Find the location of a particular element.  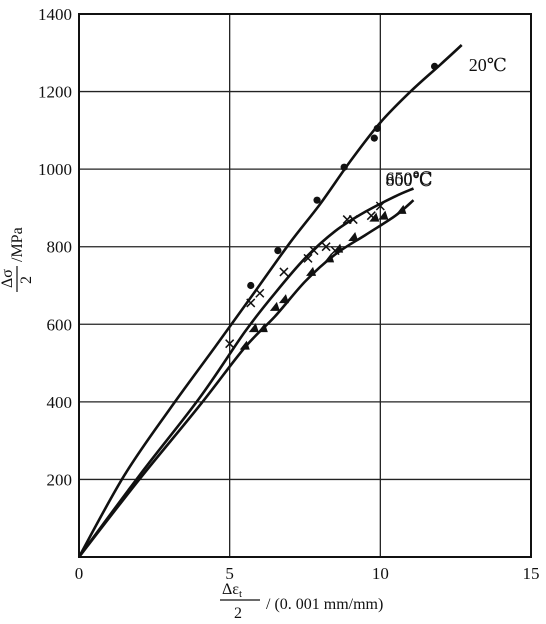

y-tick-label: 1000 is located at coordinates (55, 169).